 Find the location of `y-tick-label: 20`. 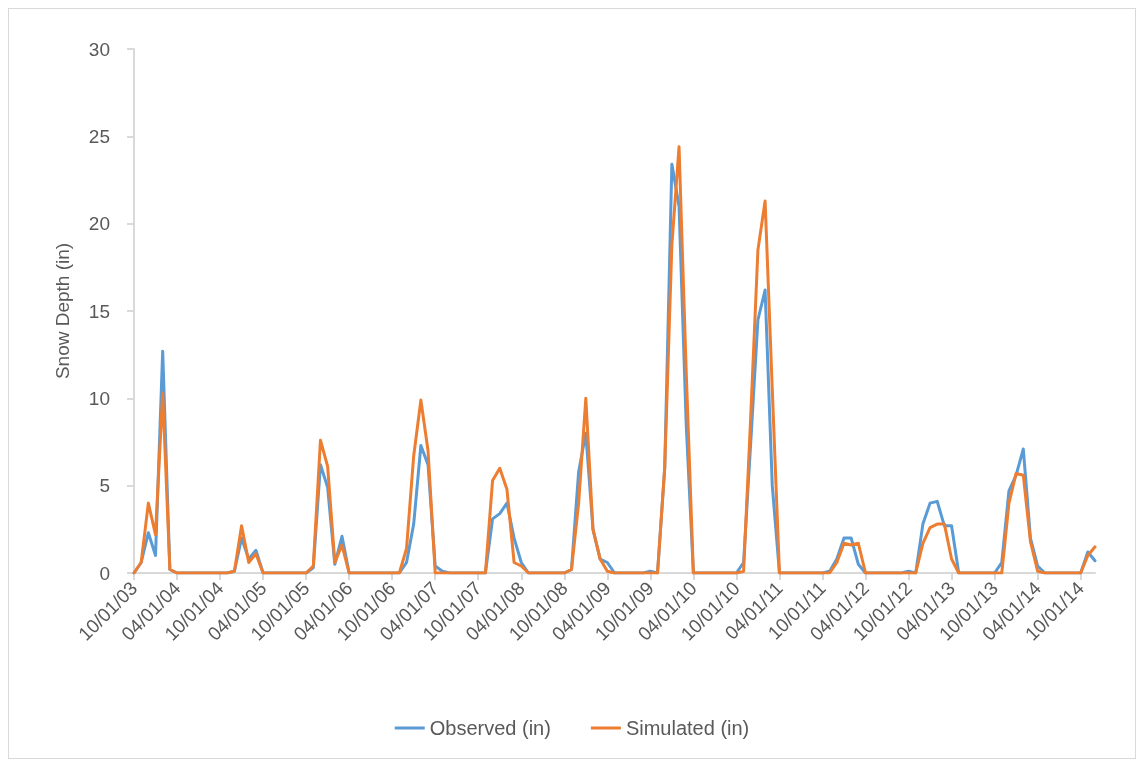

y-tick-label: 20 is located at coordinates (99, 224).